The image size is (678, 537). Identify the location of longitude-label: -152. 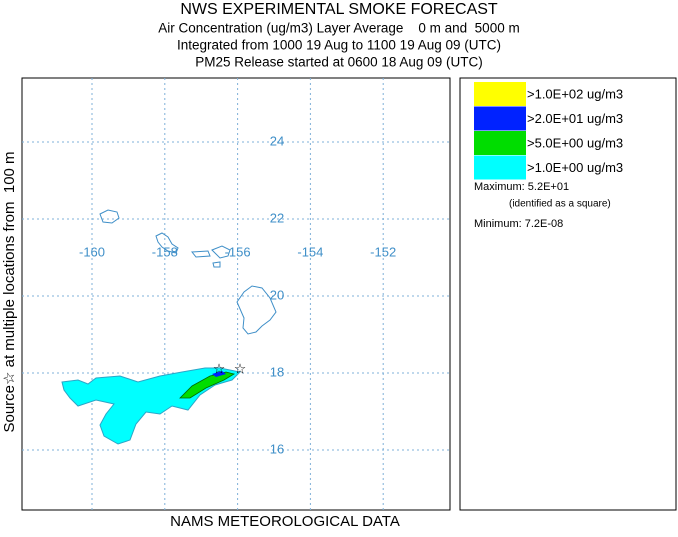
(383, 251).